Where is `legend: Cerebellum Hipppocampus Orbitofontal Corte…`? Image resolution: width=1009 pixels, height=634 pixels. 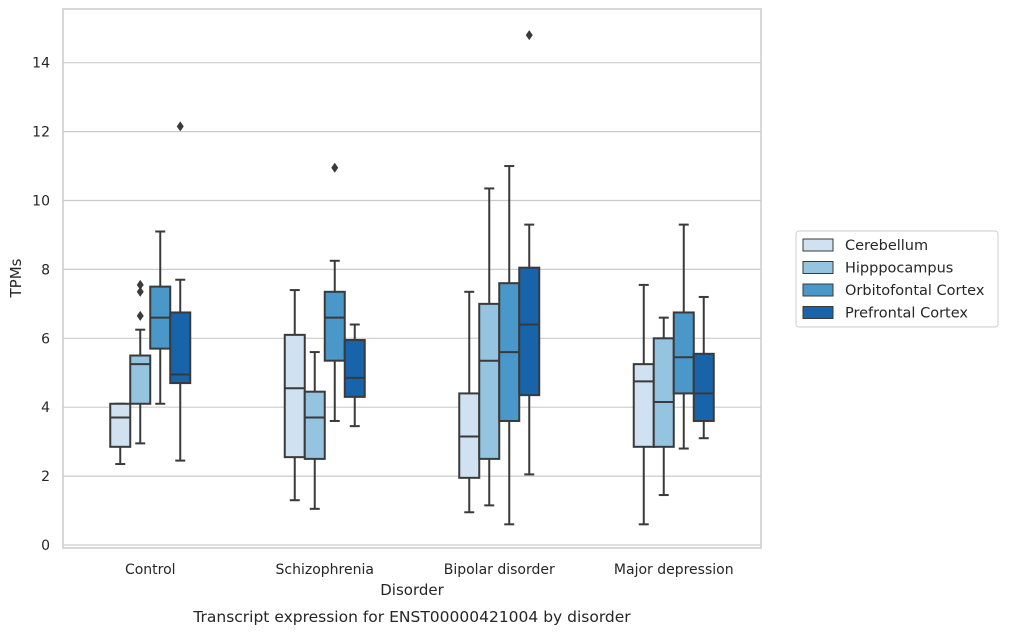
legend: Cerebellum Hipppocampus Orbitofontal Corte… is located at coordinates (897, 279).